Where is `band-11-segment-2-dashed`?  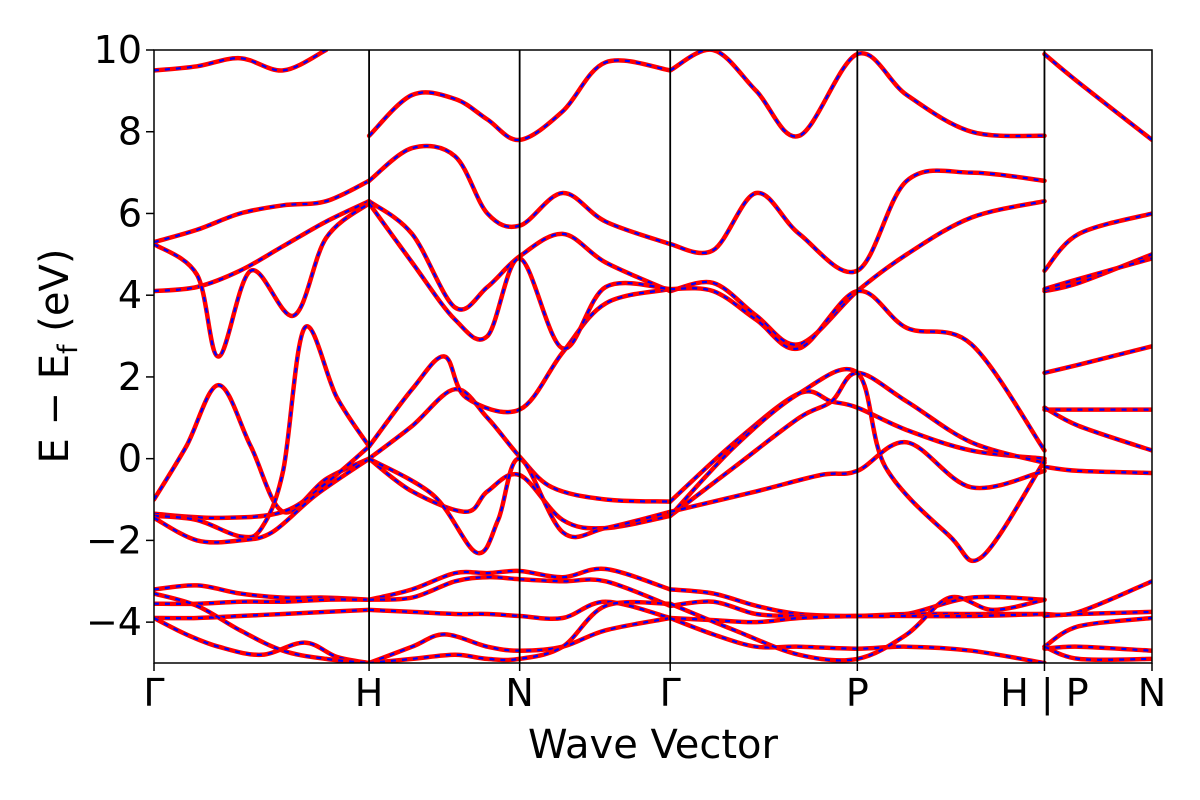
band-11-segment-2-dashed is located at coordinates (520, 610).